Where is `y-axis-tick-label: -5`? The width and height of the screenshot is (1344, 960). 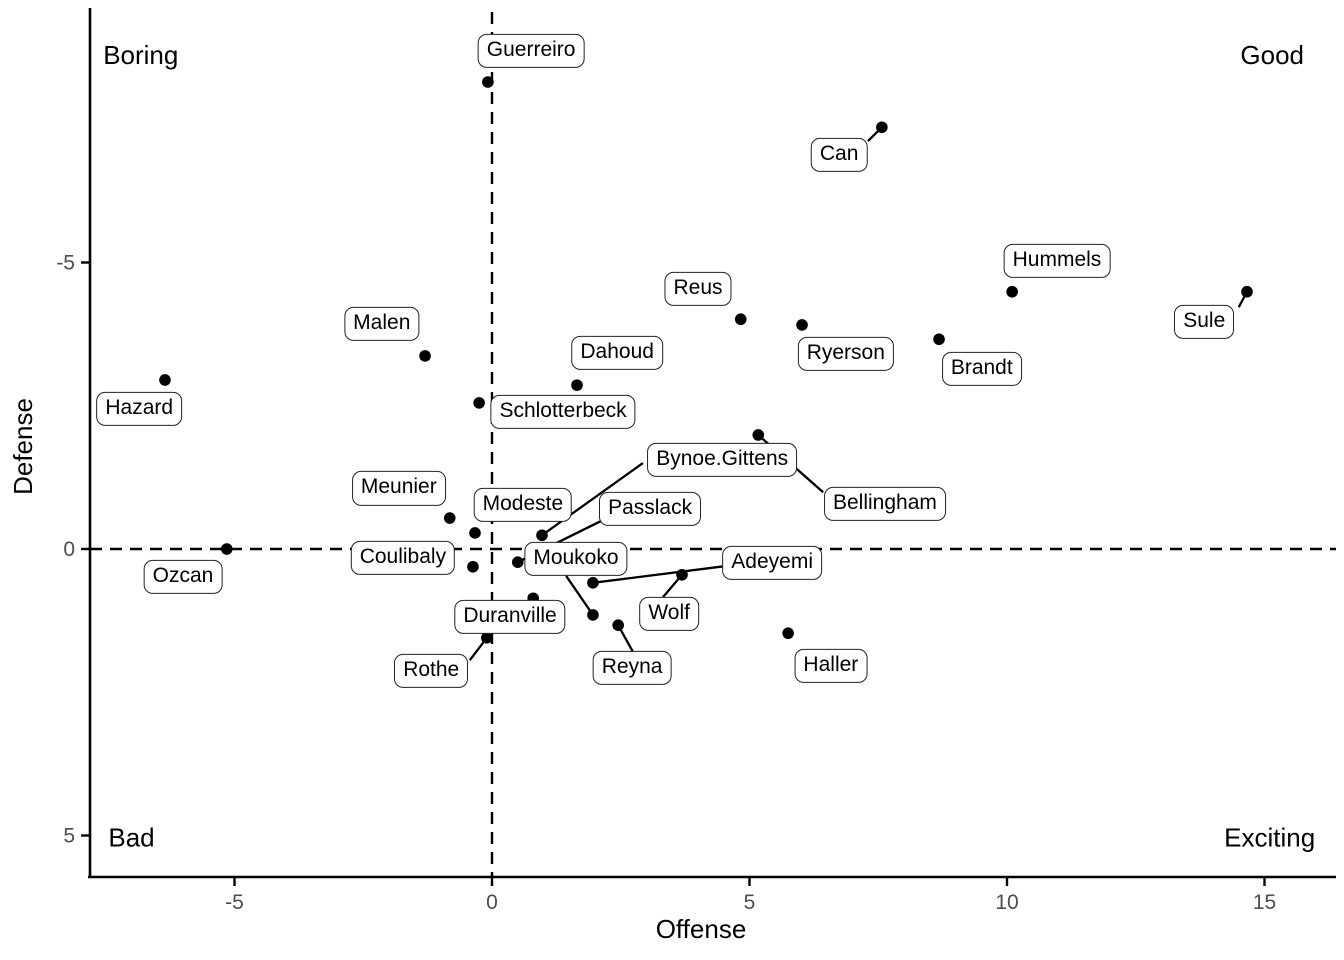 y-axis-tick-label: -5 is located at coordinates (65, 263).